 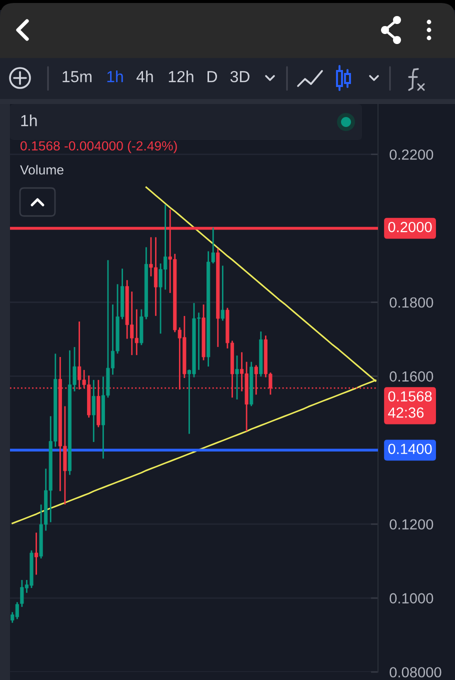 What do you see at coordinates (144, 76) in the screenshot?
I see `text: 4h` at bounding box center [144, 76].